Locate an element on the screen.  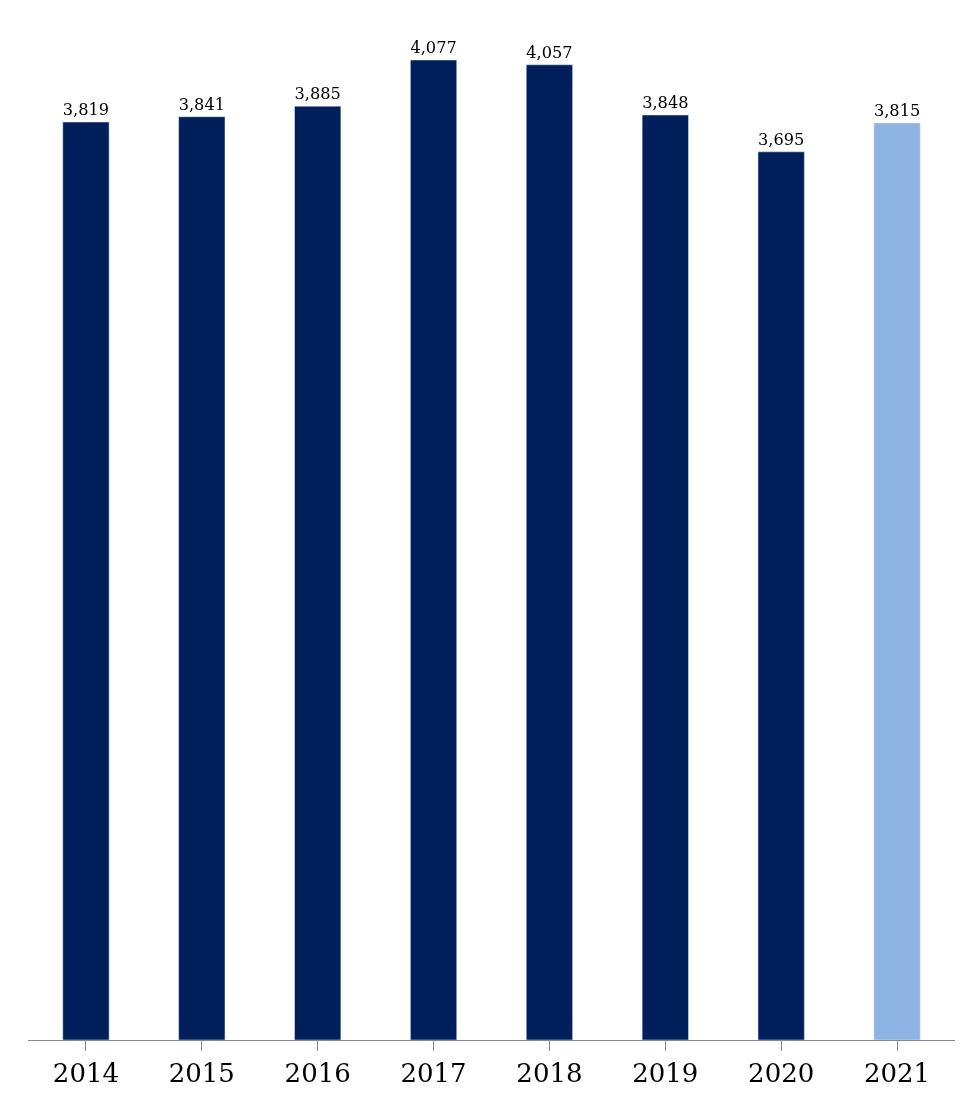
x-tick-label: 2017 is located at coordinates (433, 1073).